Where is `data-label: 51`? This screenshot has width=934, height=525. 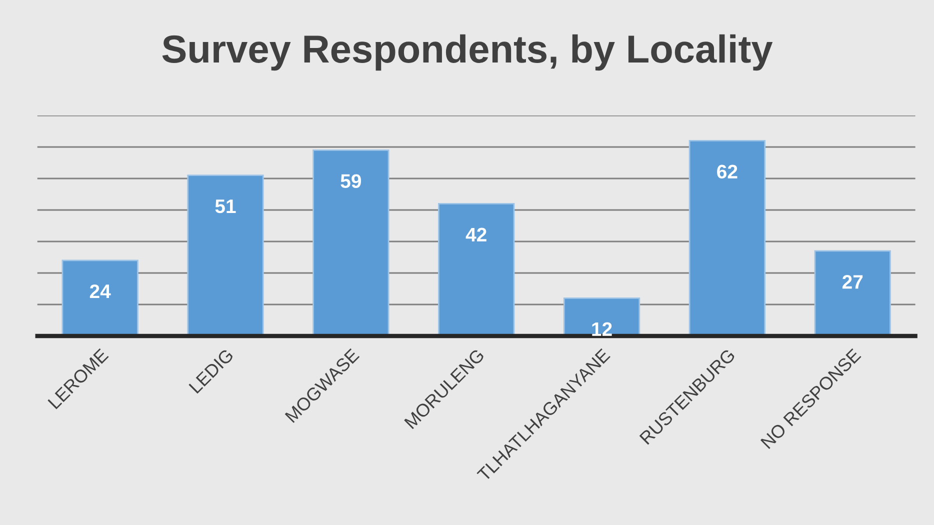 data-label: 51 is located at coordinates (225, 207).